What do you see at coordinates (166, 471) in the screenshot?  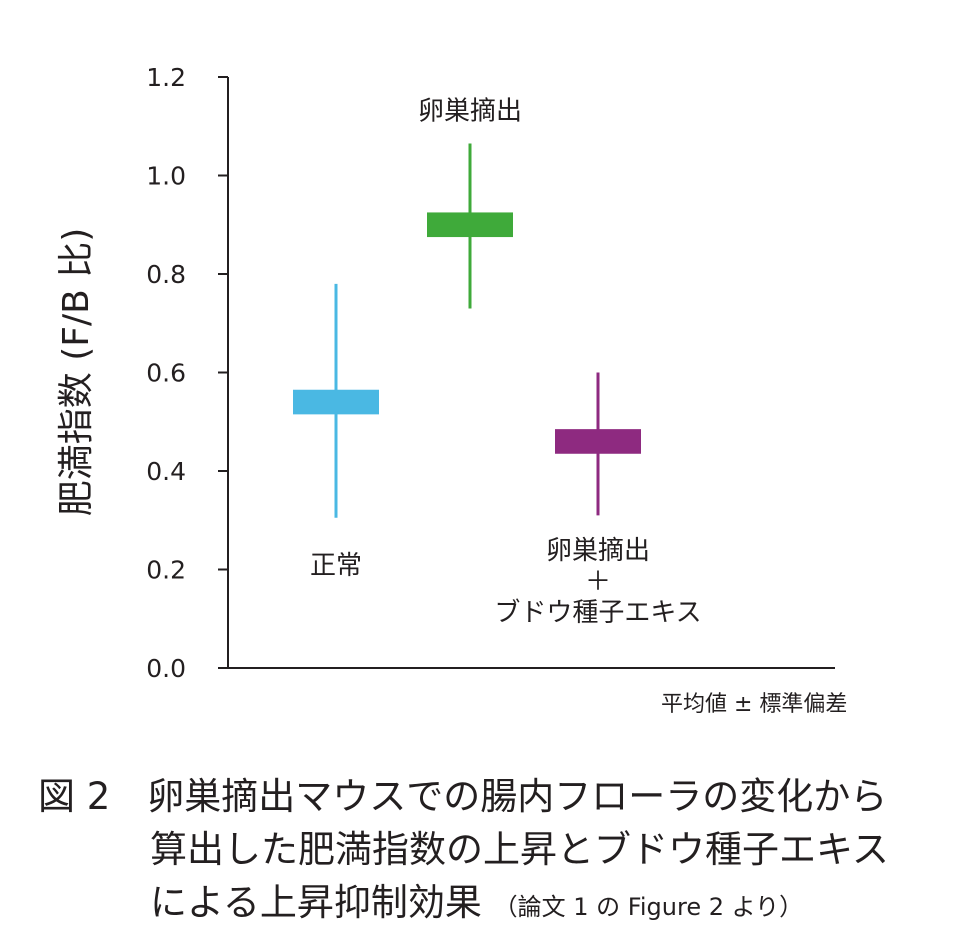 I see `y-tick-label: 0.4` at bounding box center [166, 471].